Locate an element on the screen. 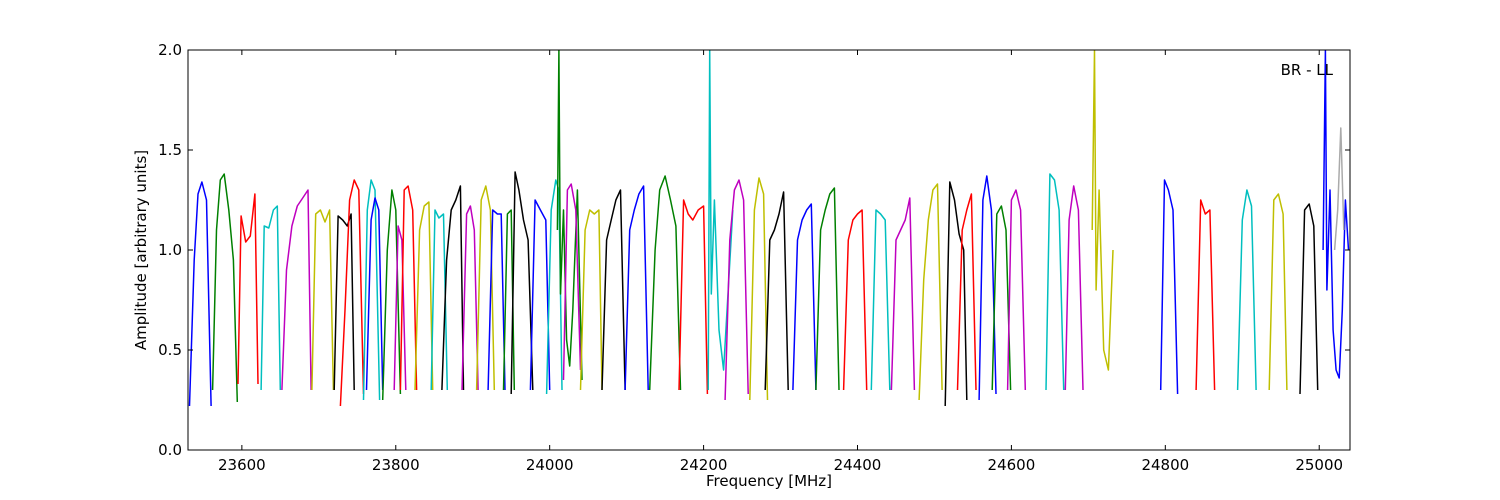 The image size is (1500, 500). x-tick-label: 25000 is located at coordinates (1319, 465).